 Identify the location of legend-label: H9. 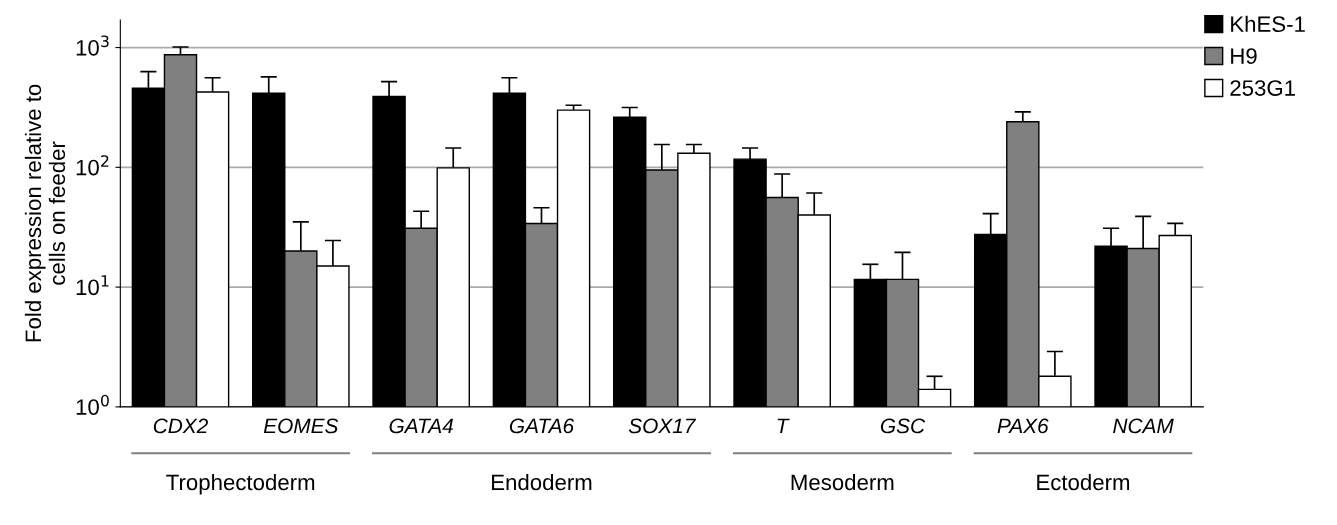
(1244, 56).